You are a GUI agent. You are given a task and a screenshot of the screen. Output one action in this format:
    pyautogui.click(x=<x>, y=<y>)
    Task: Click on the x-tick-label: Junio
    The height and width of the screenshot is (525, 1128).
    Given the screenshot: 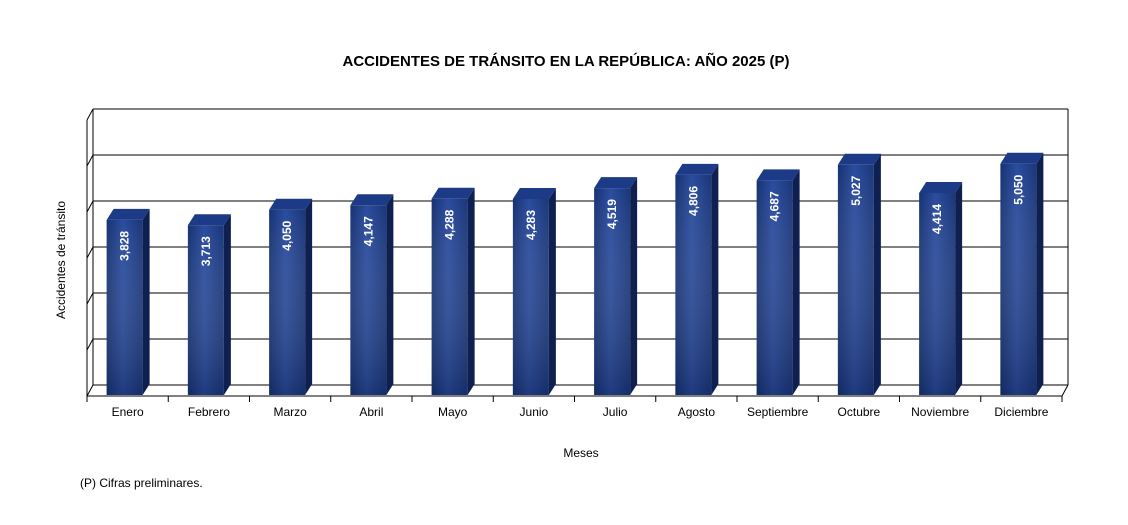 What is the action you would take?
    pyautogui.click(x=534, y=412)
    